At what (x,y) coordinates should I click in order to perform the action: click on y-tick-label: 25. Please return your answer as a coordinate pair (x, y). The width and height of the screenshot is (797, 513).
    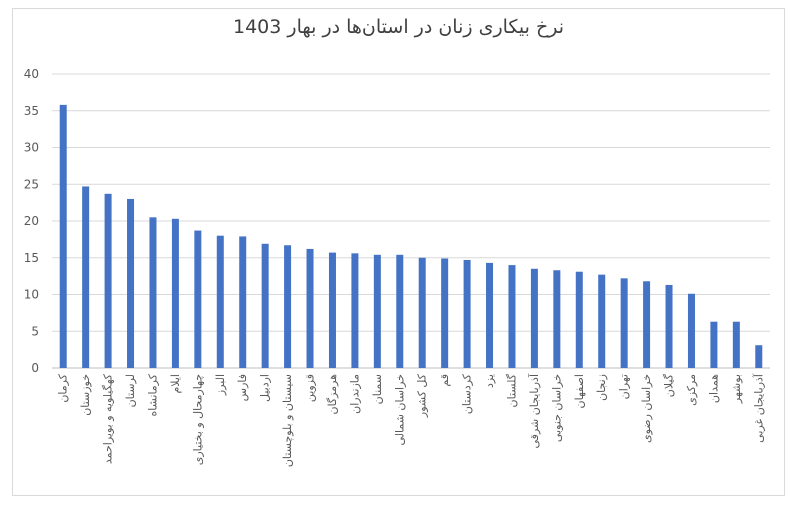
    Looking at the image, I should click on (31, 184).